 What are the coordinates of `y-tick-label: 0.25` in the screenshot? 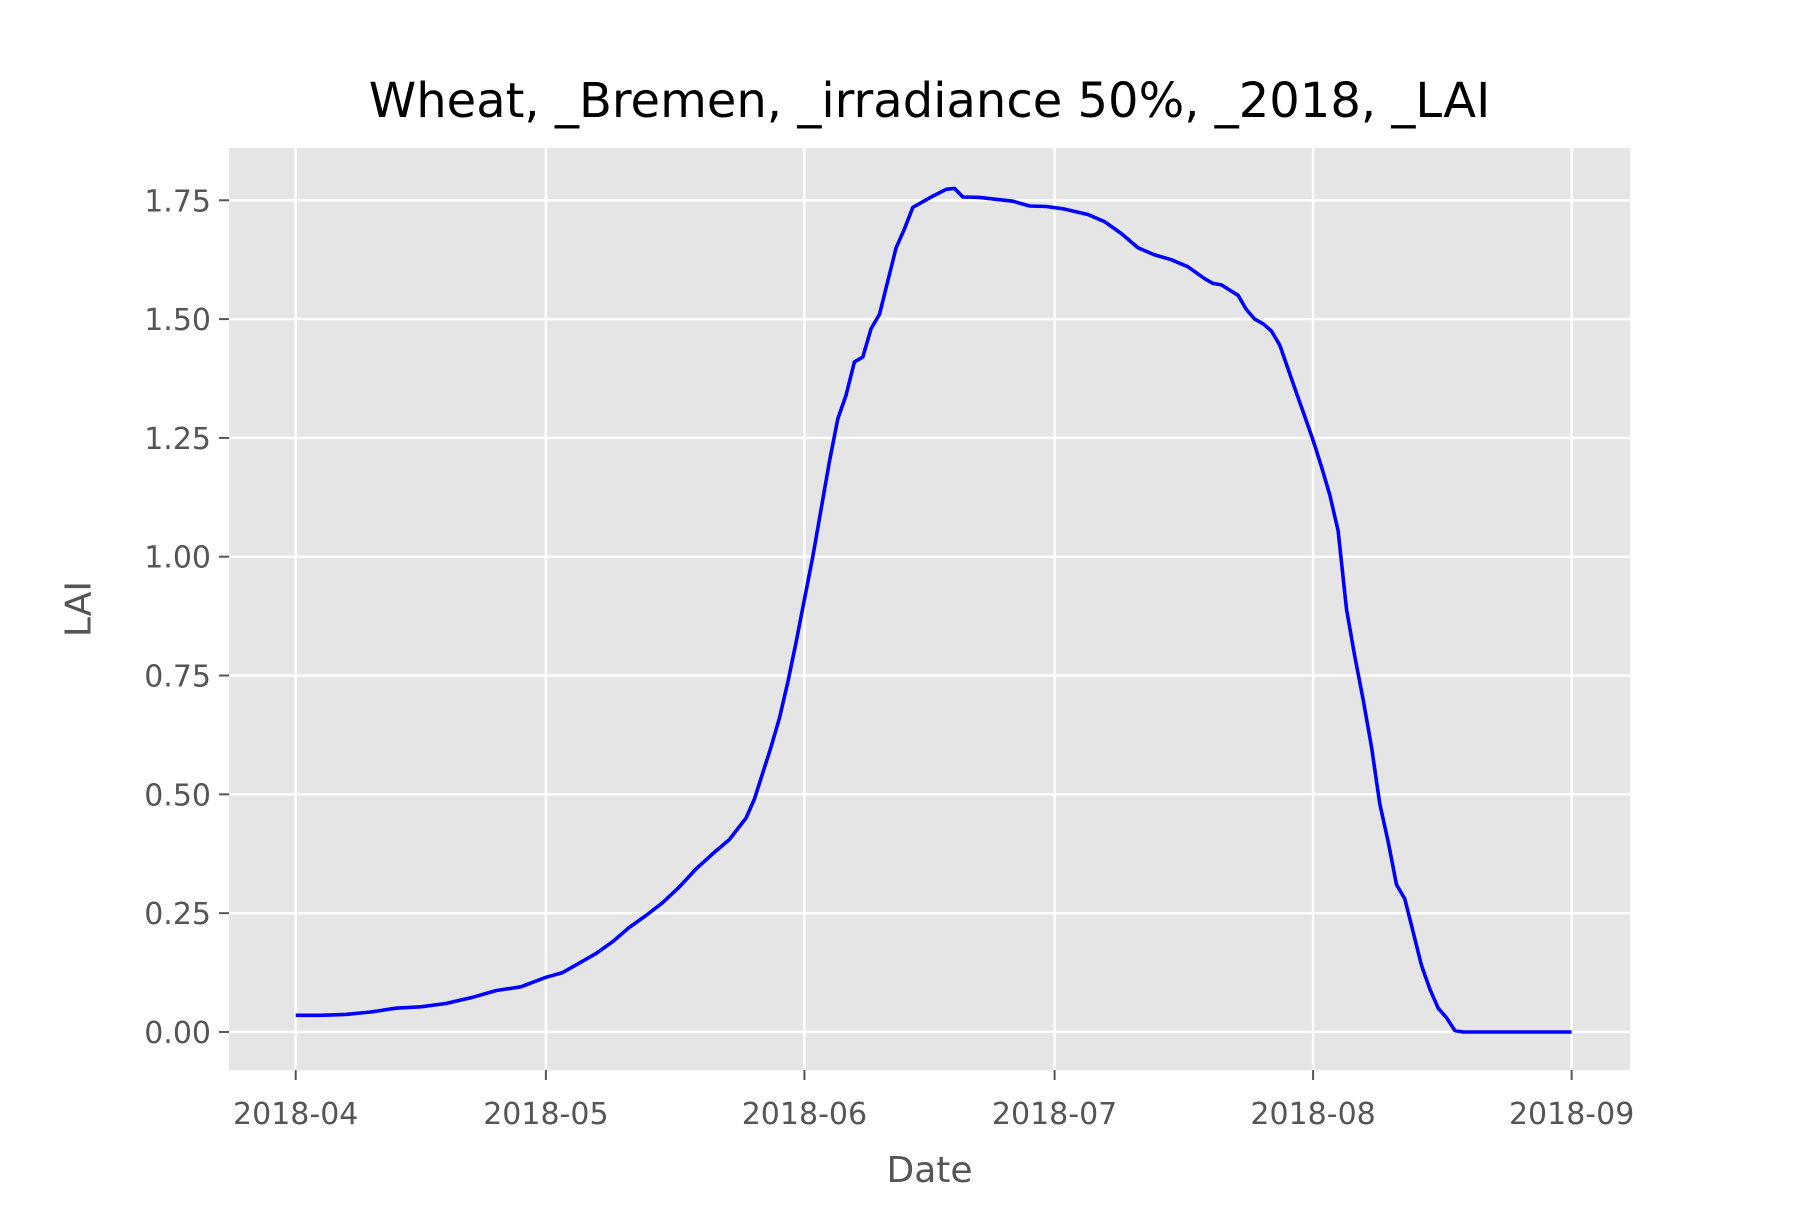 It's located at (177, 914).